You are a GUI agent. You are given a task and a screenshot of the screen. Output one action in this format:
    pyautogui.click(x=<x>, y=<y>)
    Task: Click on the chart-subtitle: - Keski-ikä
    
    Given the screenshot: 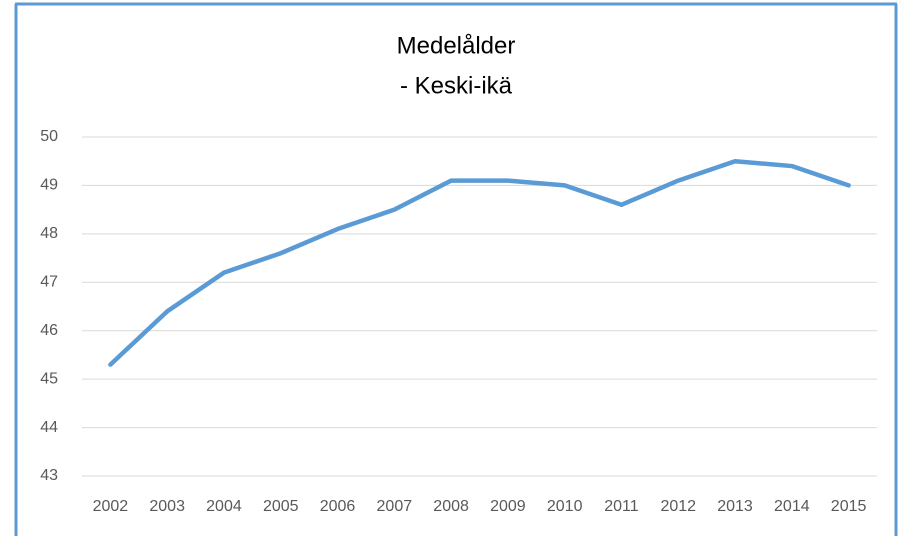 What is the action you would take?
    pyautogui.click(x=456, y=85)
    